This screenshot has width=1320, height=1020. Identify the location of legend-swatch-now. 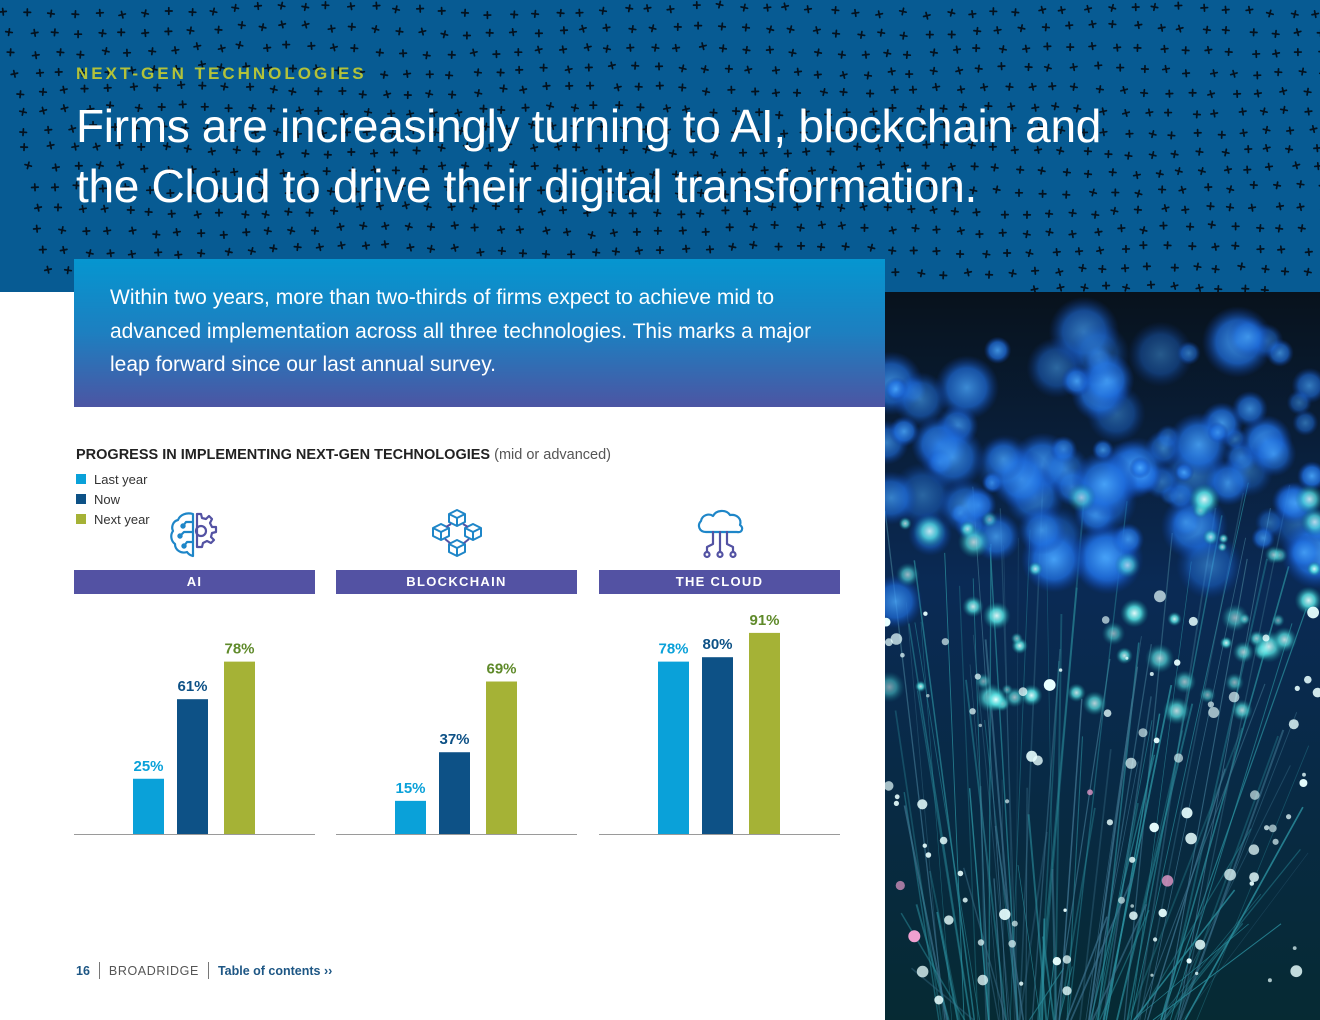
(81, 499).